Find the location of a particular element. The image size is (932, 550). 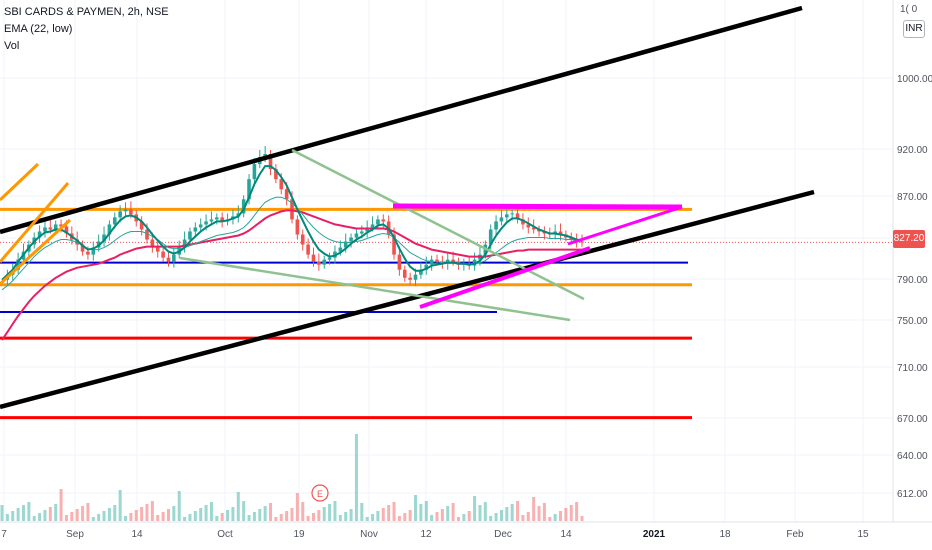

price-tick-label: 640.00 is located at coordinates (912, 456).